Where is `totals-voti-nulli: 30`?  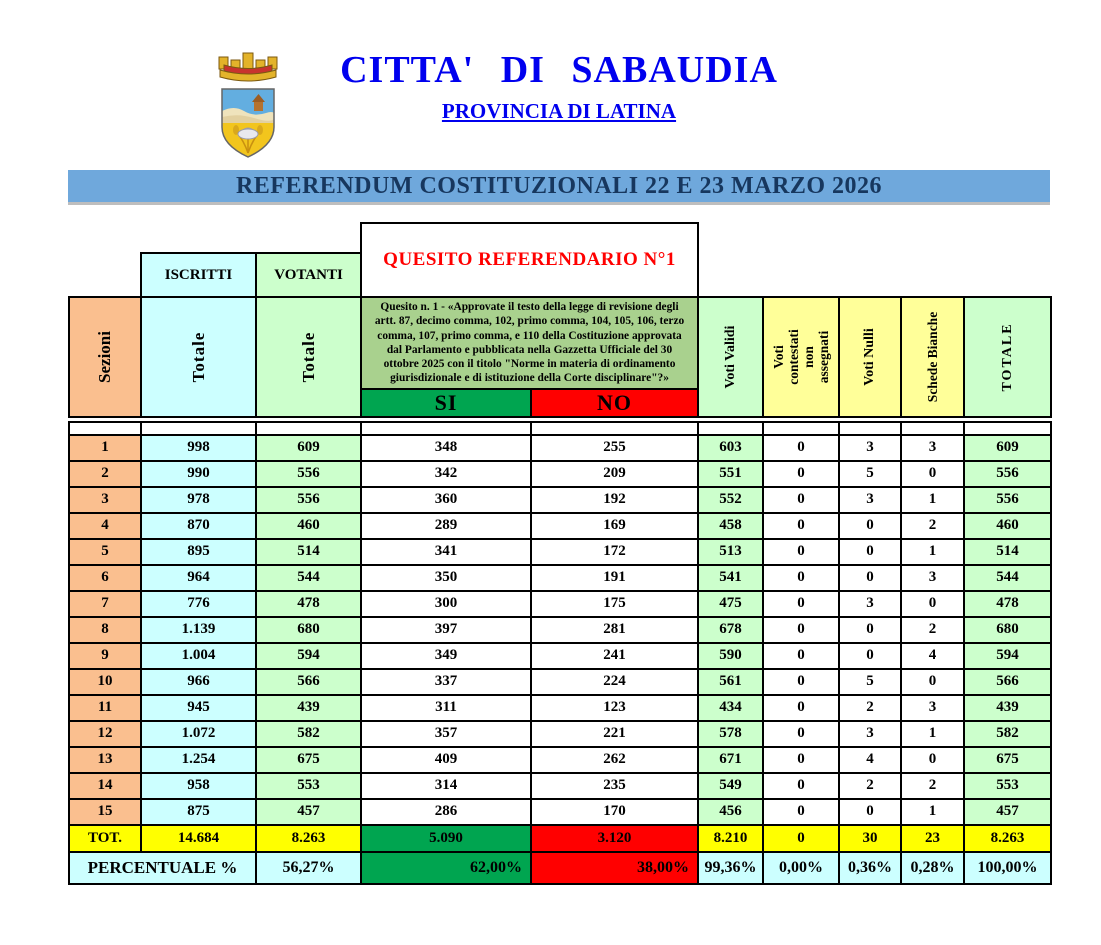
totals-voti-nulli: 30 is located at coordinates (870, 838).